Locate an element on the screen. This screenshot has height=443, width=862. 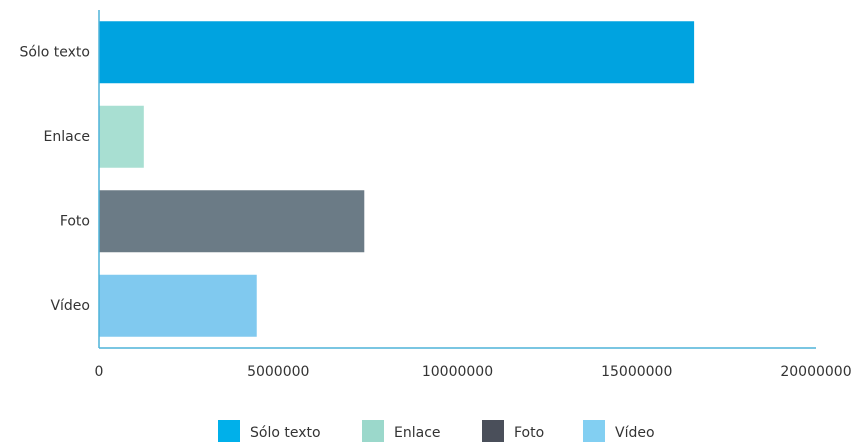
legend-label: Enlace is located at coordinates (417, 433).